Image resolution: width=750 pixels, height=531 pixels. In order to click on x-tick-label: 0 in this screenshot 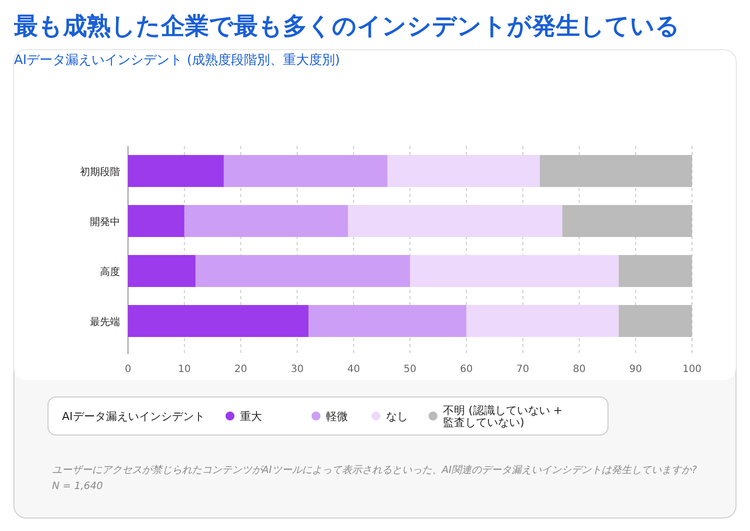, I will do `click(128, 369)`.